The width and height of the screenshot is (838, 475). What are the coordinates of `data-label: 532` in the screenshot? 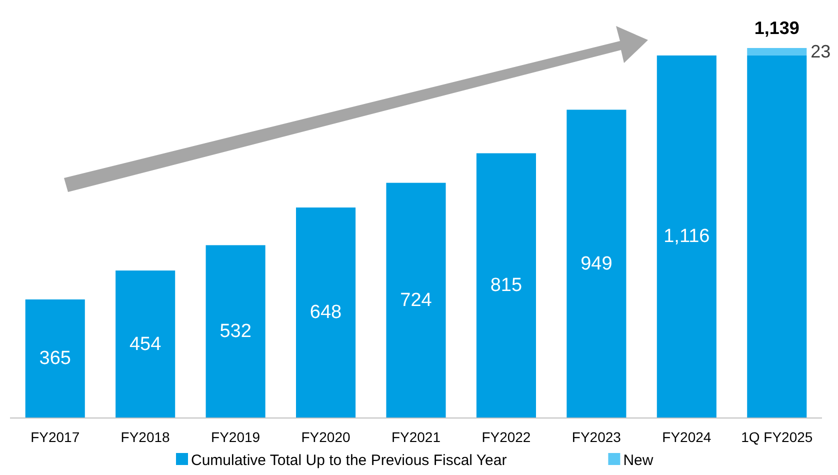 It's located at (236, 331).